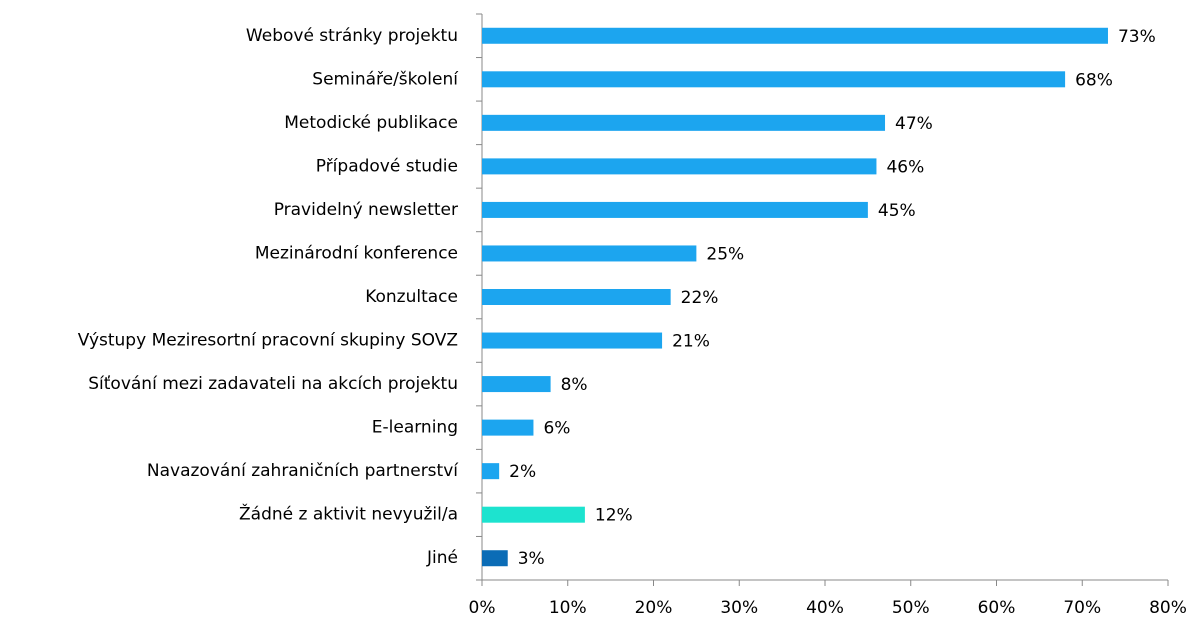 The width and height of the screenshot is (1198, 619). I want to click on x-tick-label: 70%, so click(1082, 608).